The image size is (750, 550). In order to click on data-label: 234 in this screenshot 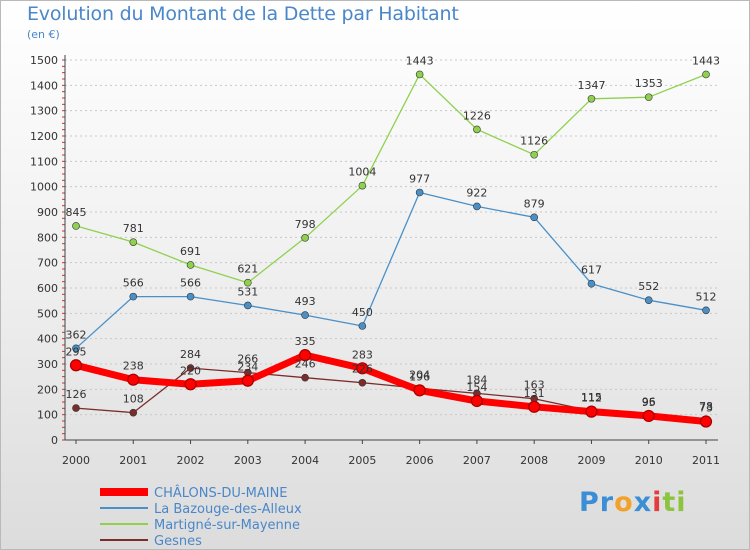, I will do `click(247, 367)`.